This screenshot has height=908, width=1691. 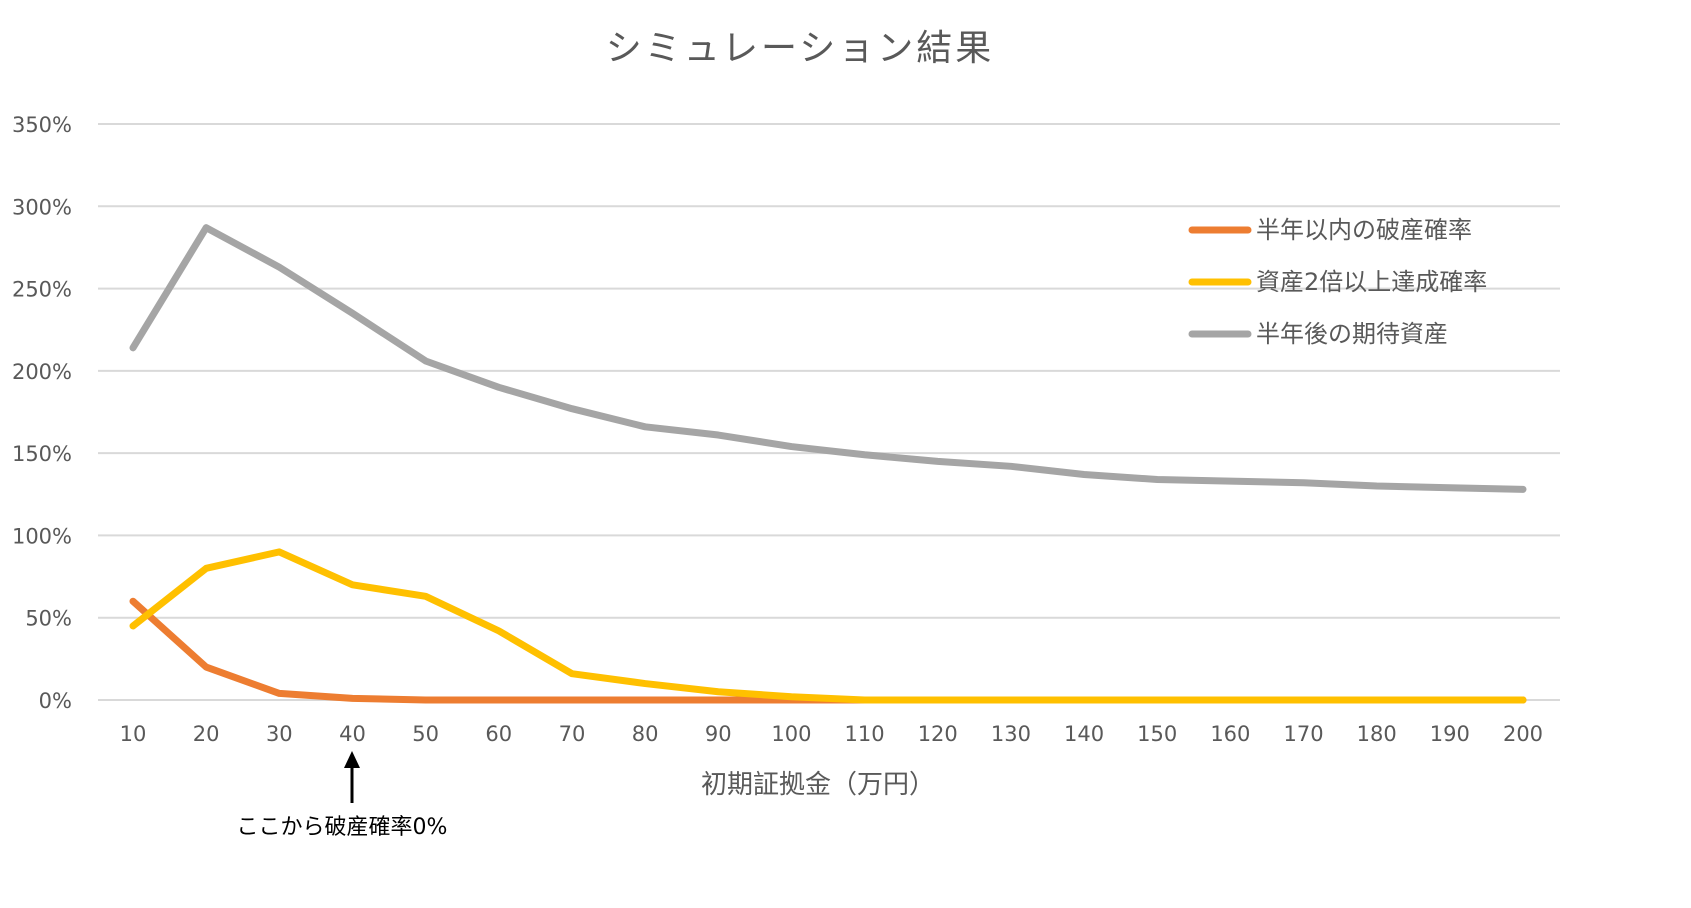 What do you see at coordinates (498, 734) in the screenshot?
I see `x-tick-label: 60` at bounding box center [498, 734].